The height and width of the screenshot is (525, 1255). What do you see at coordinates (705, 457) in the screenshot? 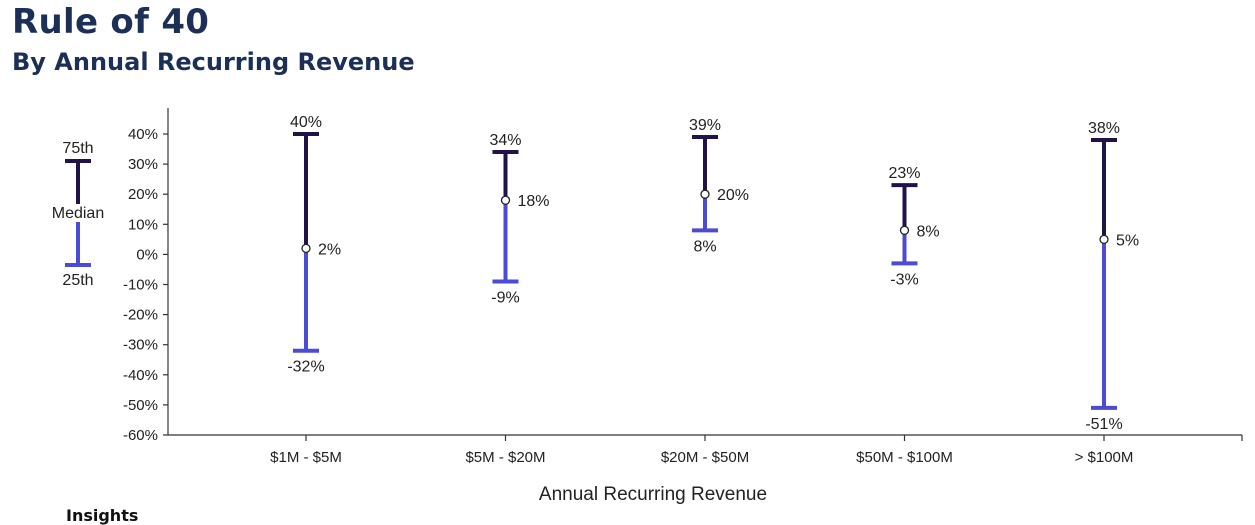
I see `x-tick-label: $20M - $50M` at bounding box center [705, 457].